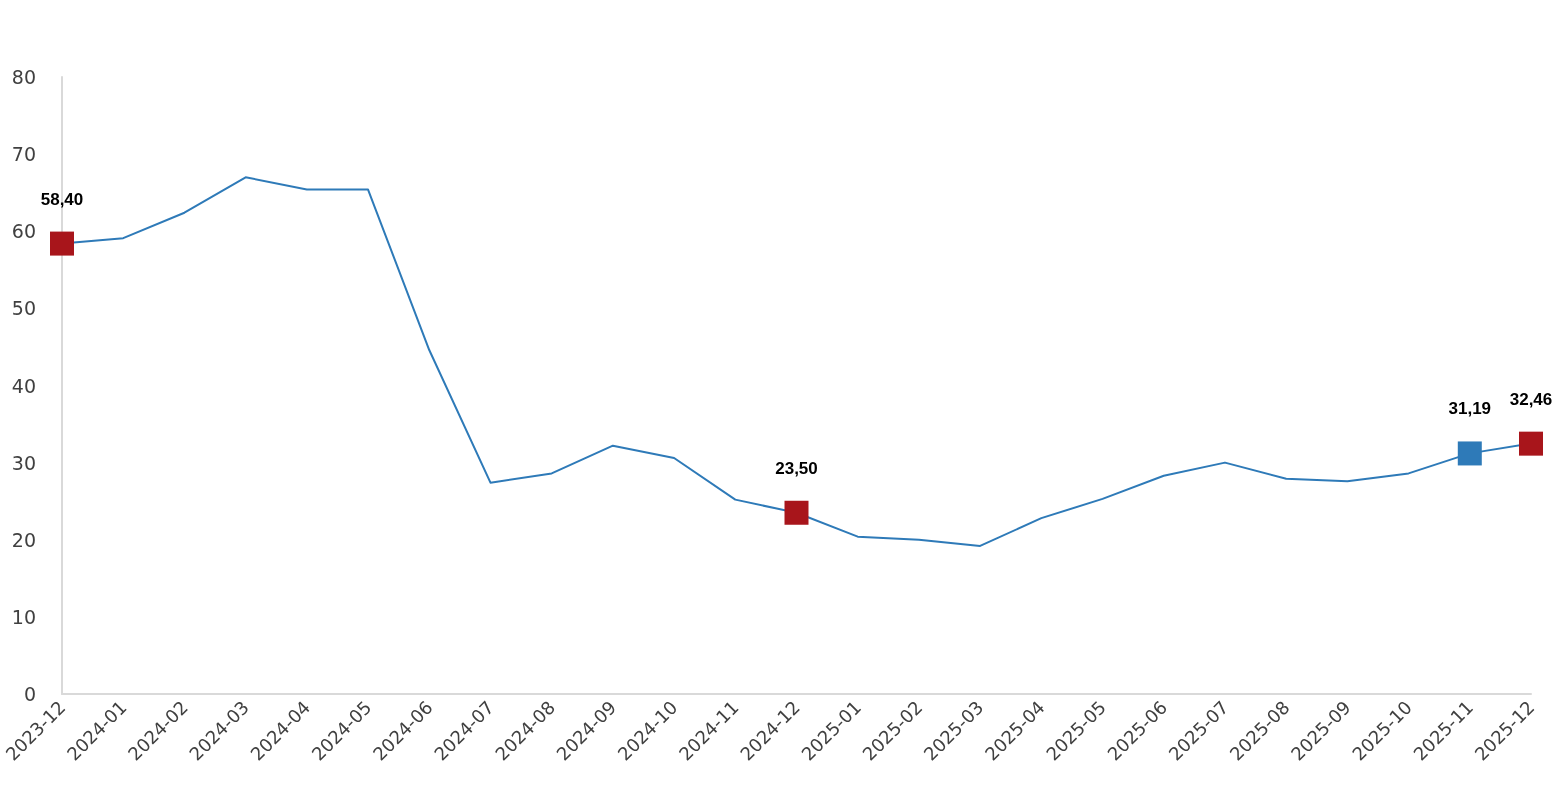  Describe the element at coordinates (1470, 409) in the screenshot. I see `data-label: 31,19` at that location.